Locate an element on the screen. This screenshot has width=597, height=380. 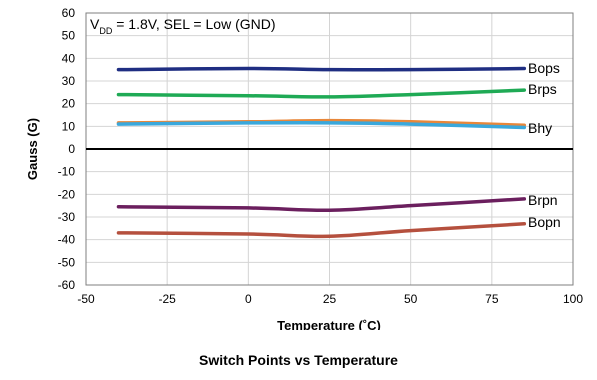
x-tick-label: 50 is located at coordinates (411, 299).